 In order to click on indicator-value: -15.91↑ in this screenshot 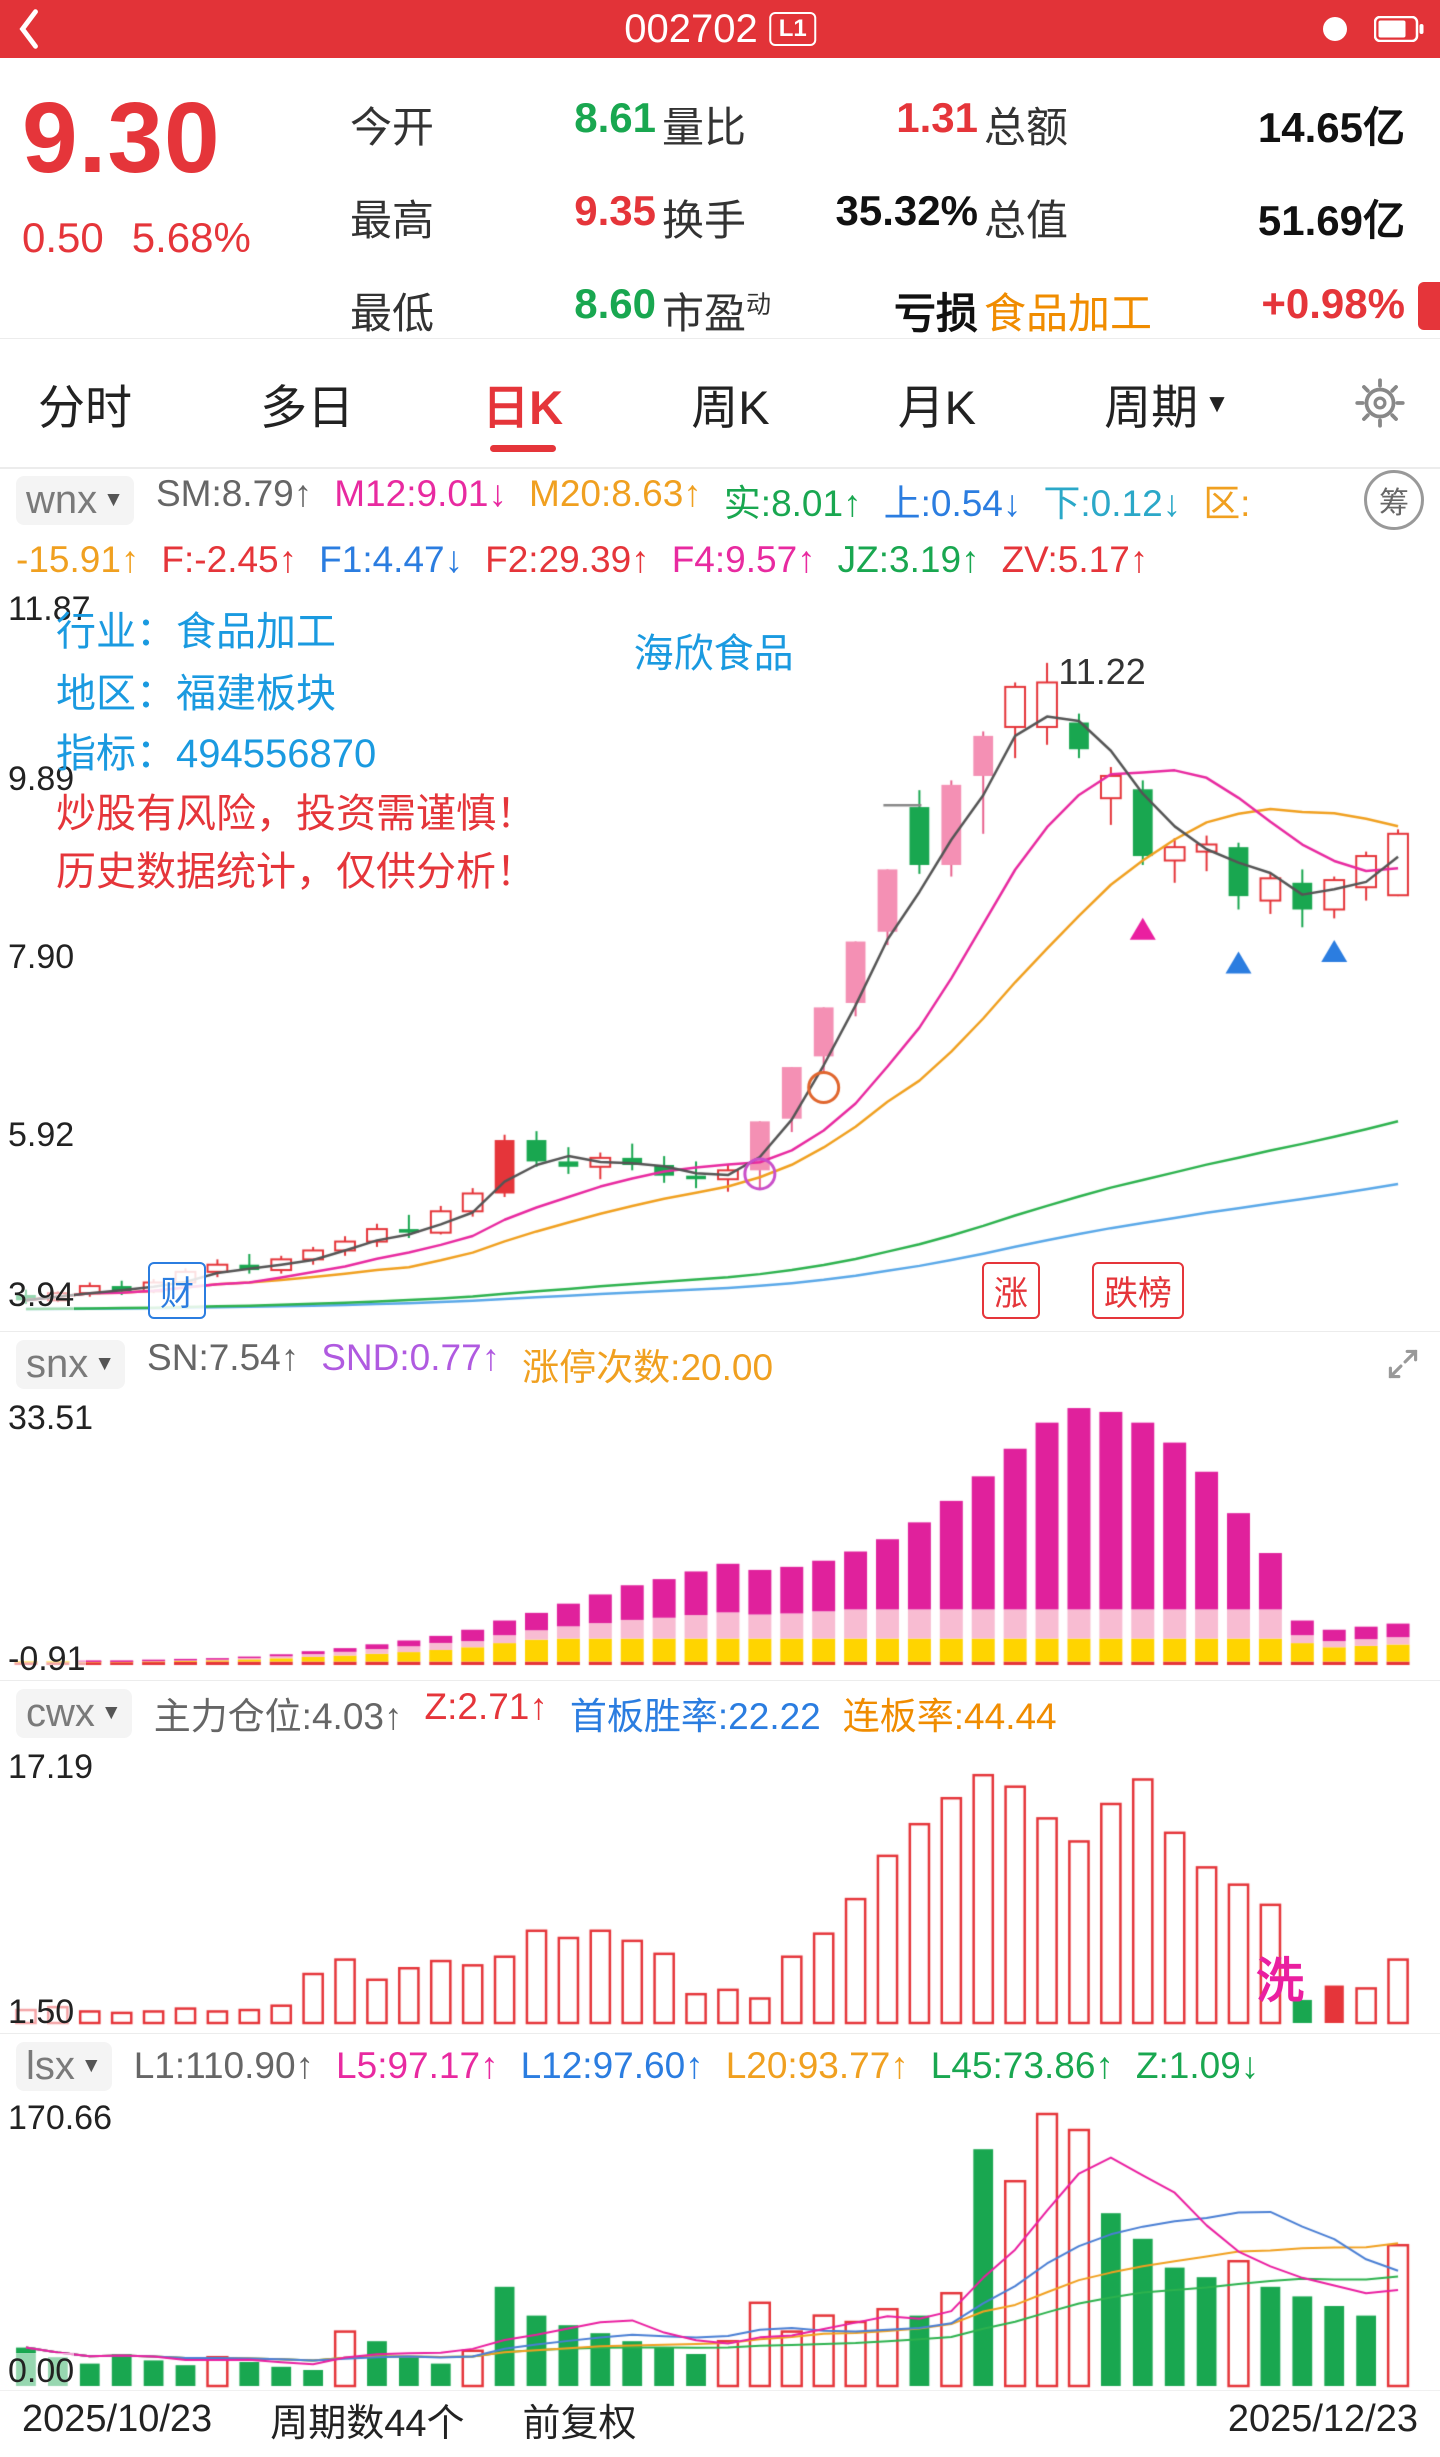, I will do `click(78, 559)`.